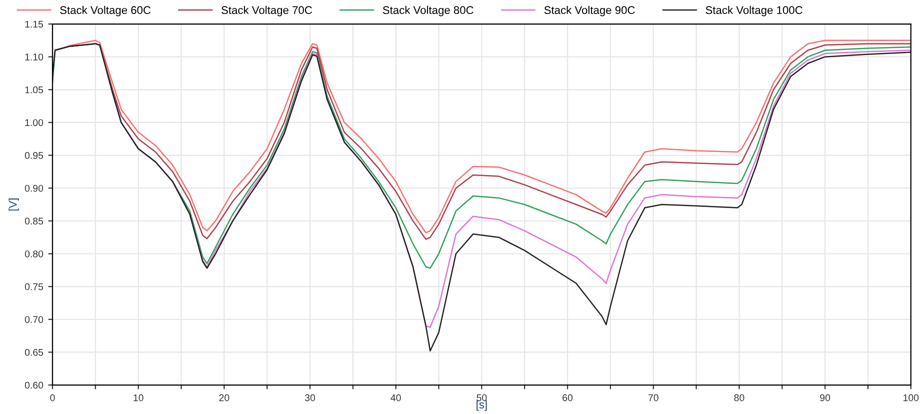 The image size is (921, 414). Describe the element at coordinates (825, 398) in the screenshot. I see `x-tick-label: 90` at that location.